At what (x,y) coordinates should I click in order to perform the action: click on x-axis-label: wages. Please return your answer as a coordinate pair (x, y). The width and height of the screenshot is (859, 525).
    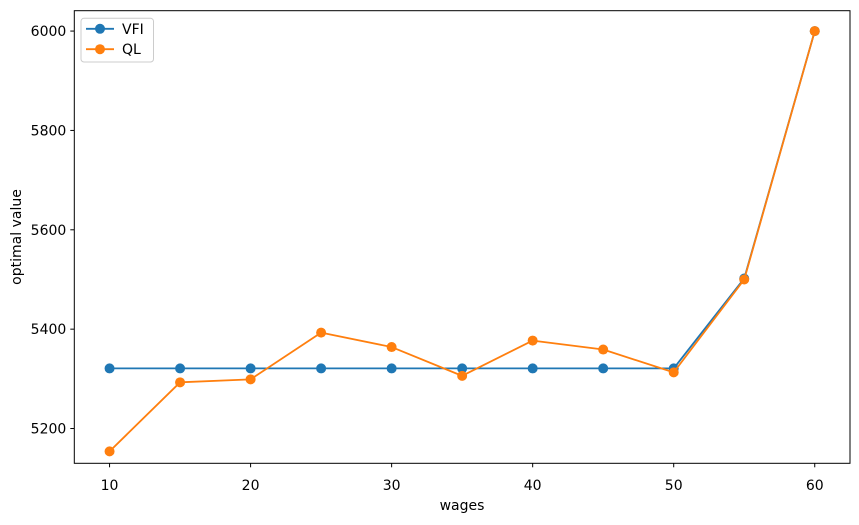
    Looking at the image, I should click on (462, 506).